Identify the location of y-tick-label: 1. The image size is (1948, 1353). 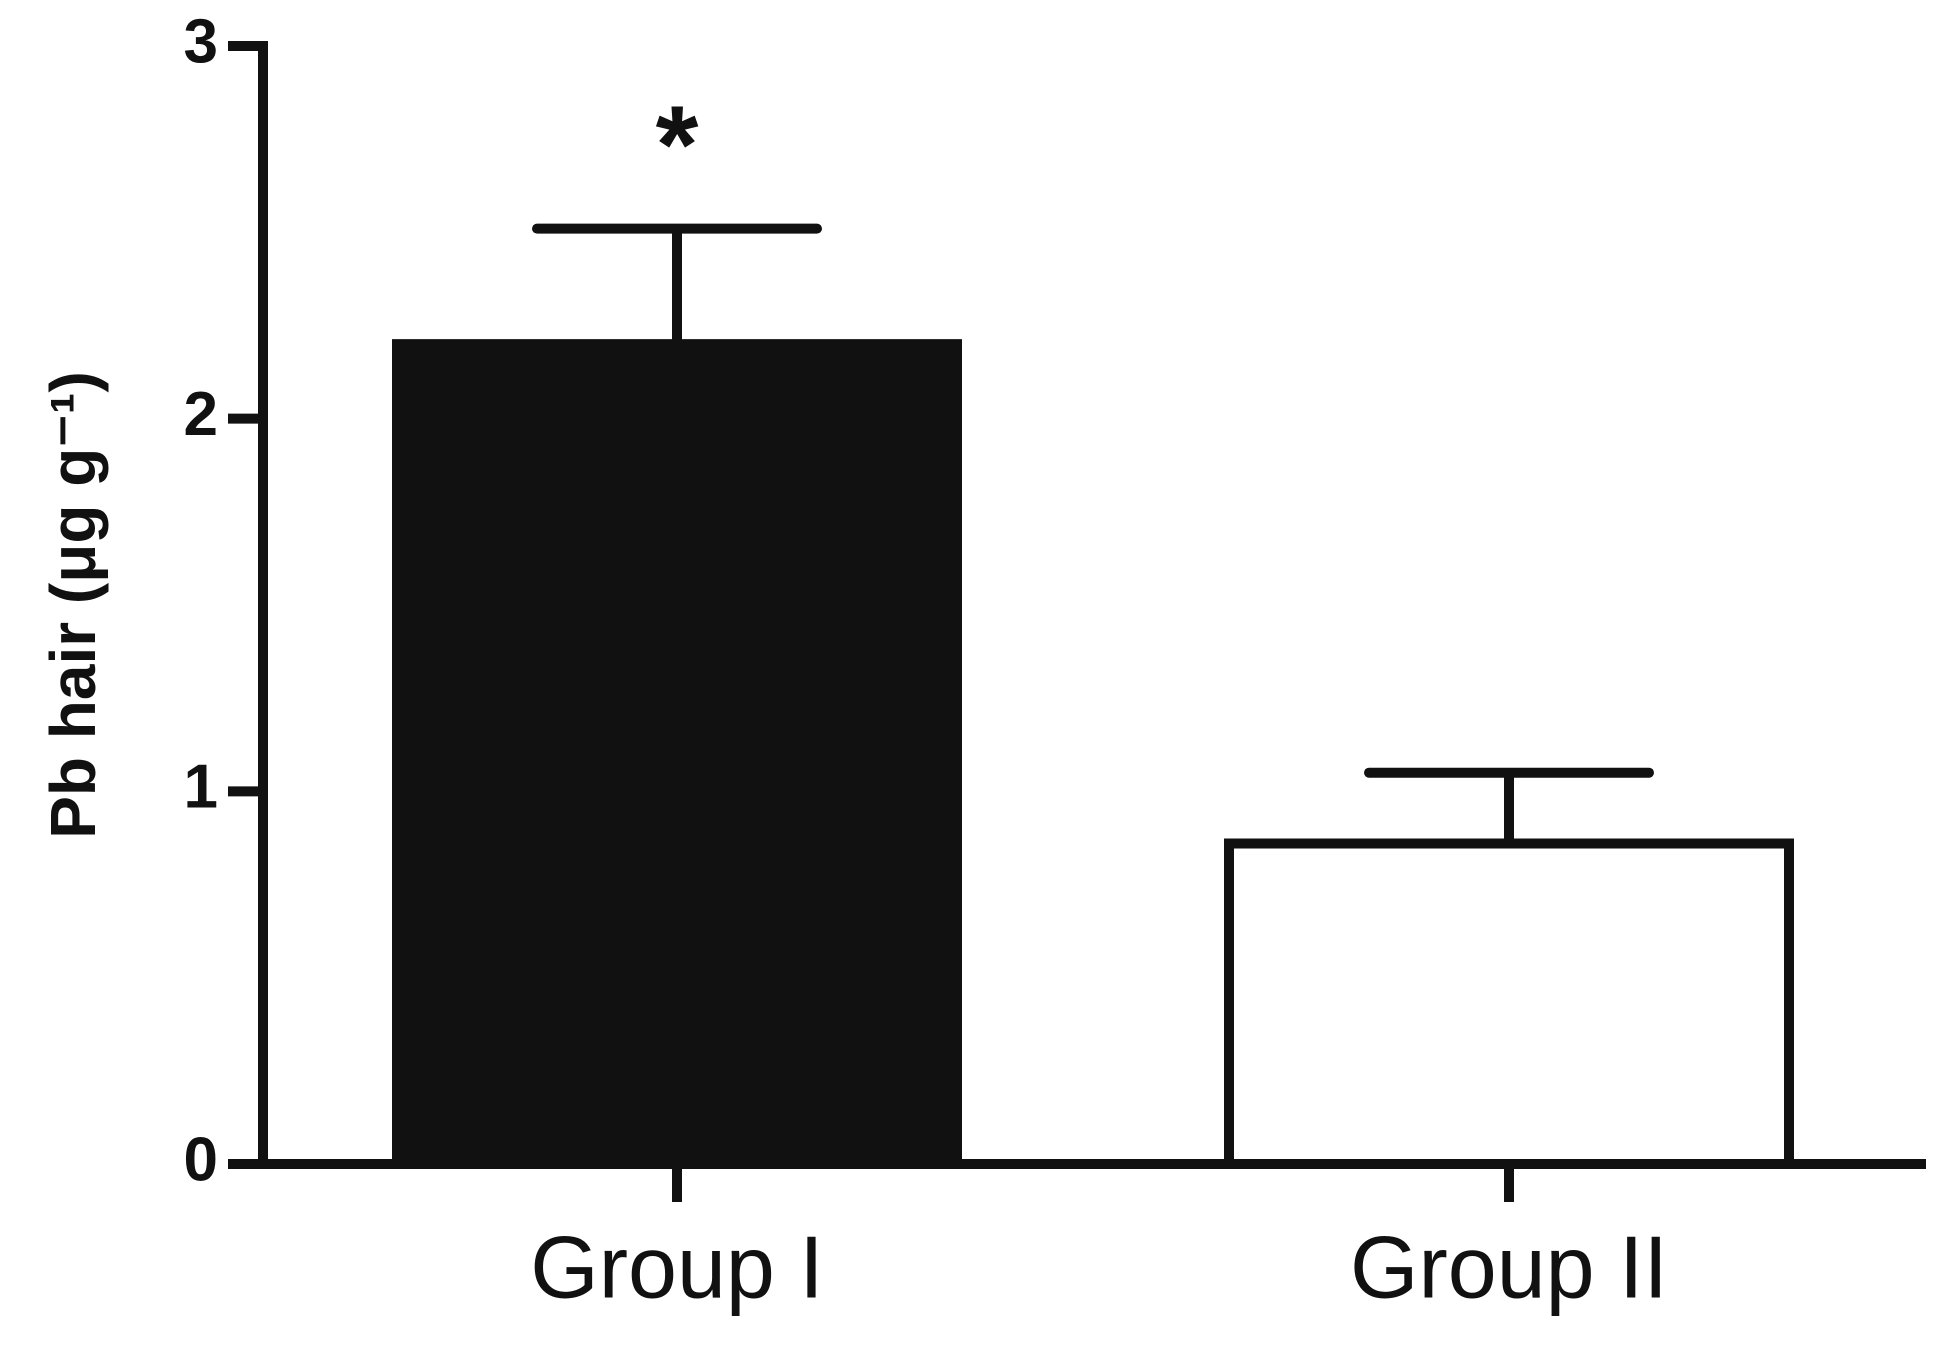
(201, 787).